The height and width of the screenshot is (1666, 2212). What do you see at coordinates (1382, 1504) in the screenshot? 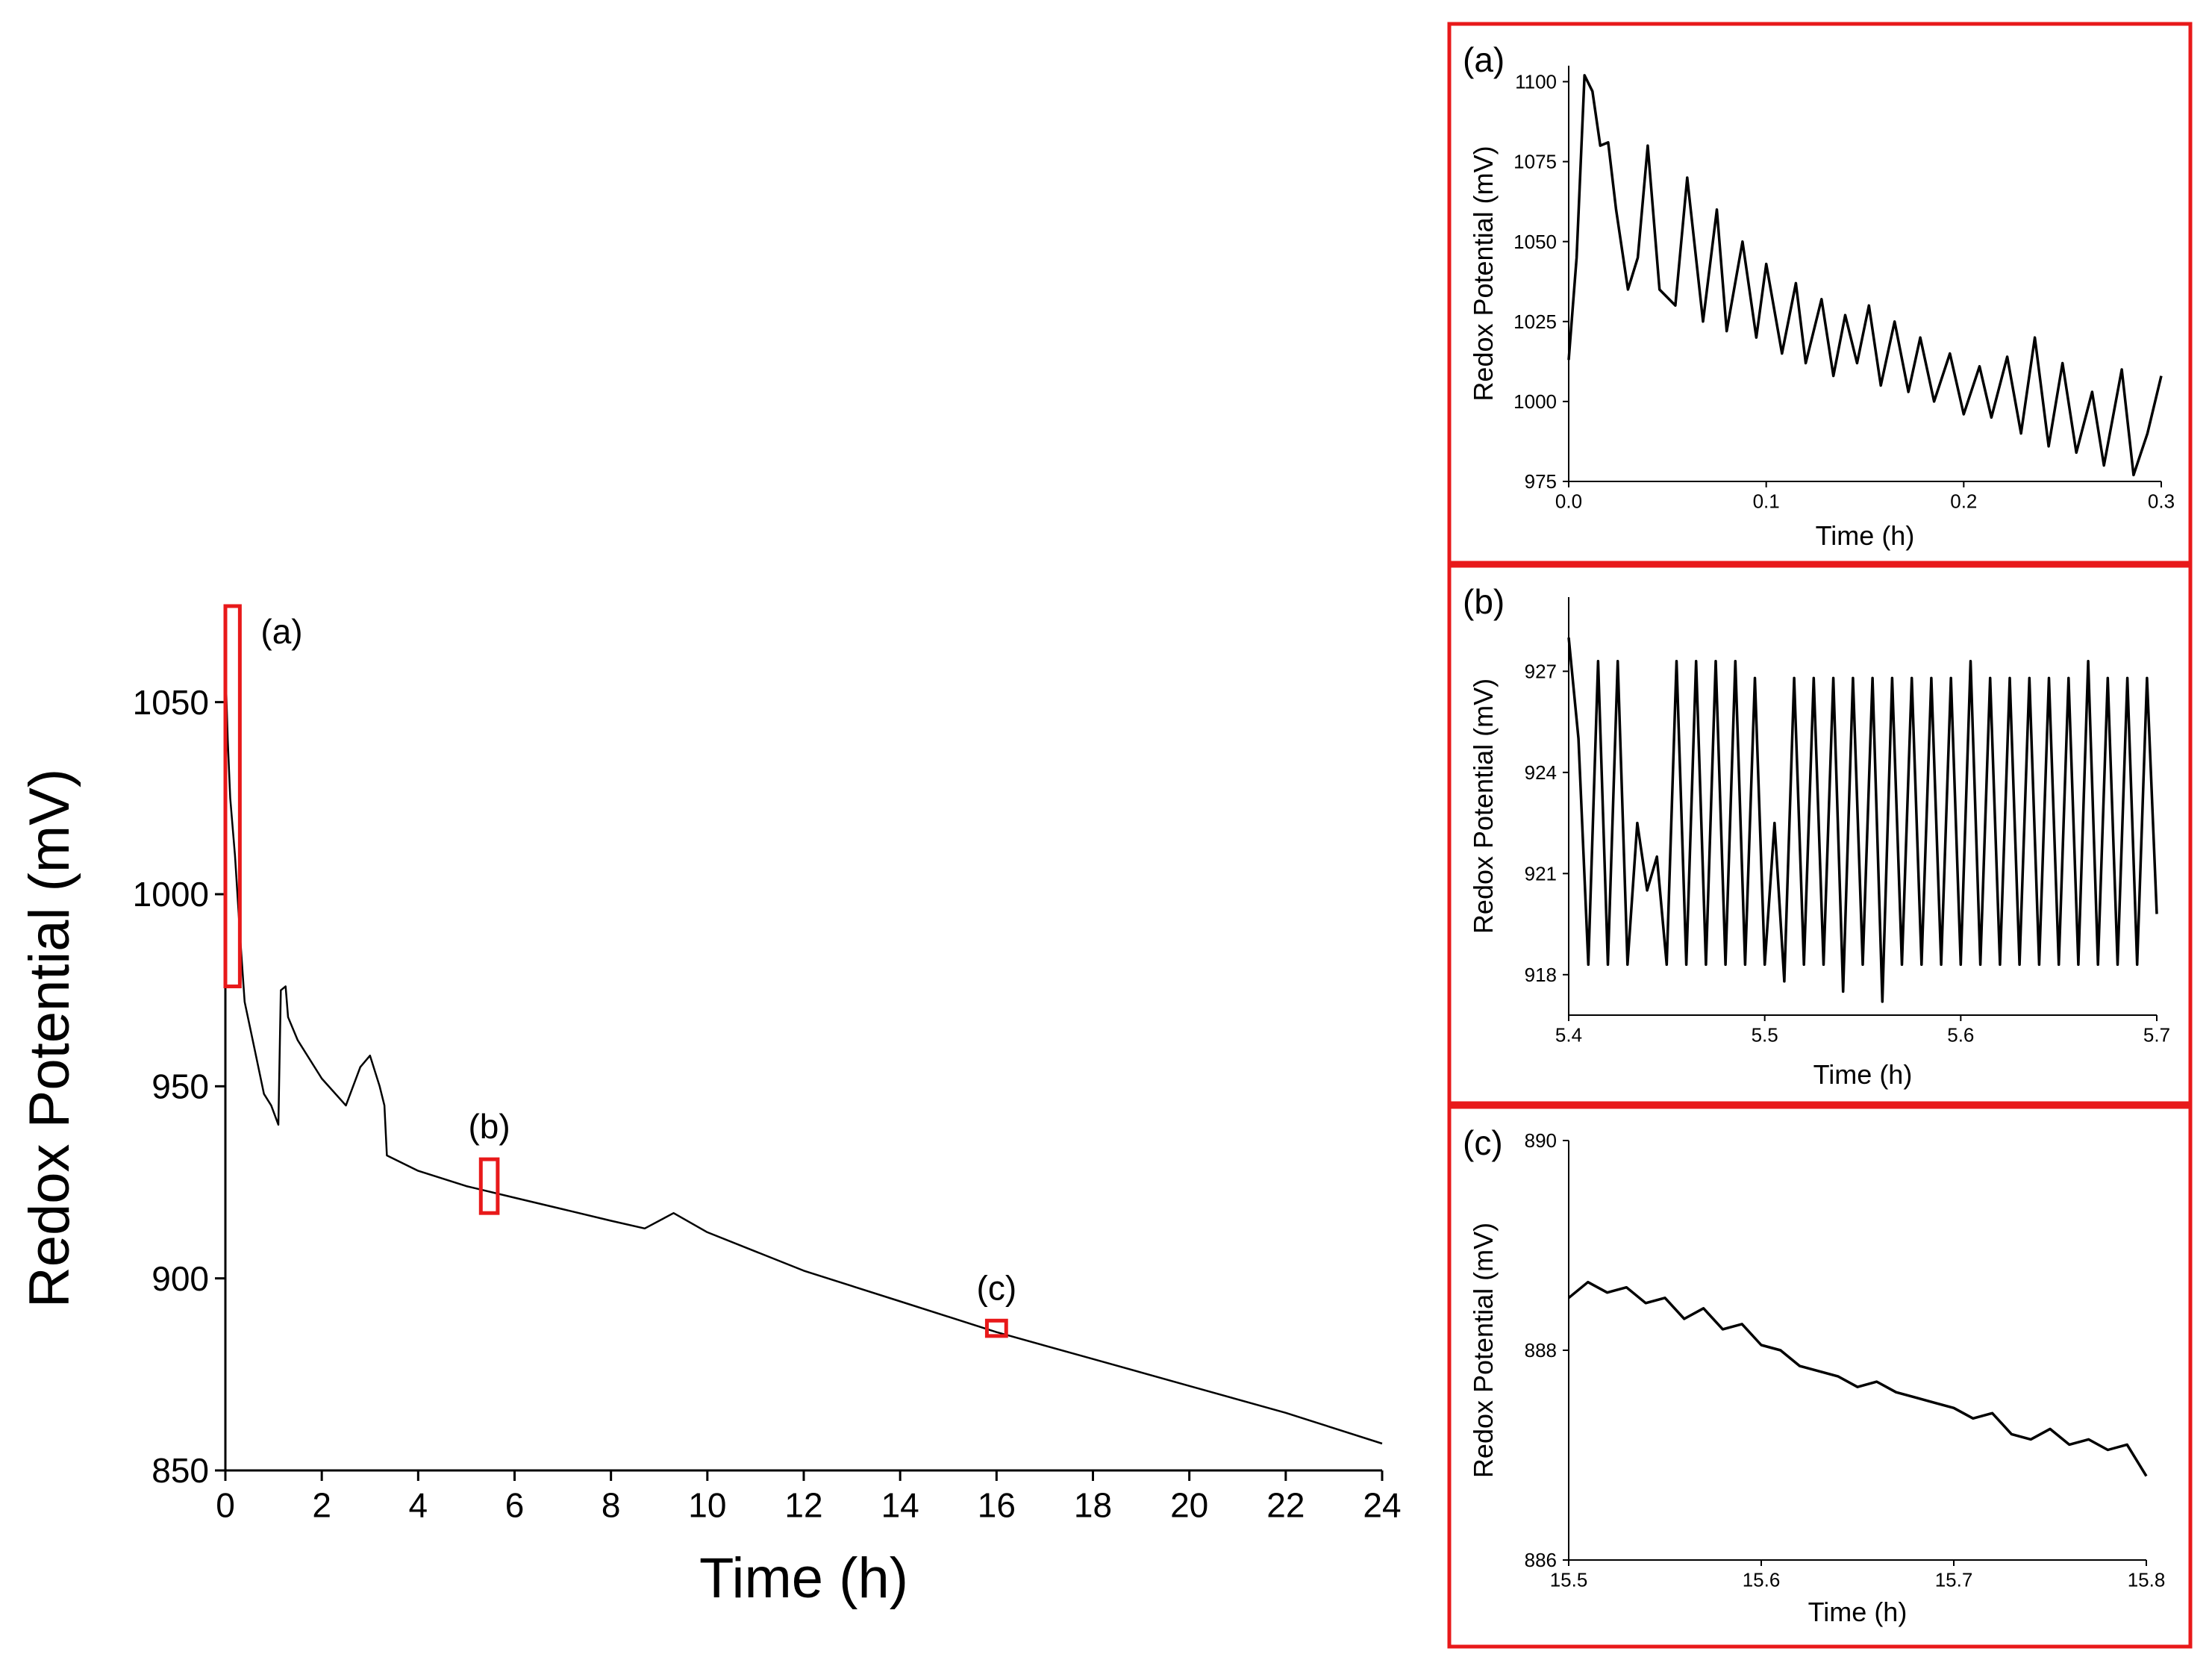
I see `x-tick-label: 24` at bounding box center [1382, 1504].